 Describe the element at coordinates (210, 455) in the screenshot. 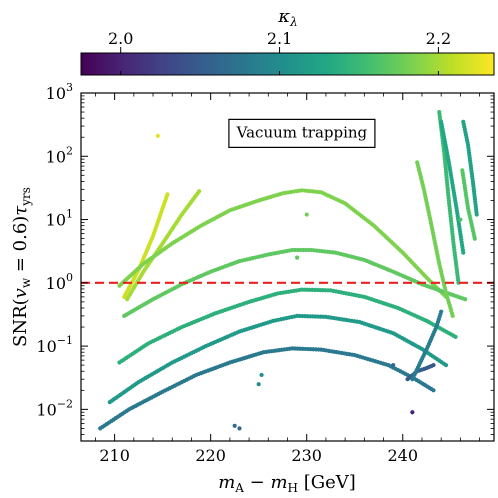

I see `x-tick-label: 220` at that location.